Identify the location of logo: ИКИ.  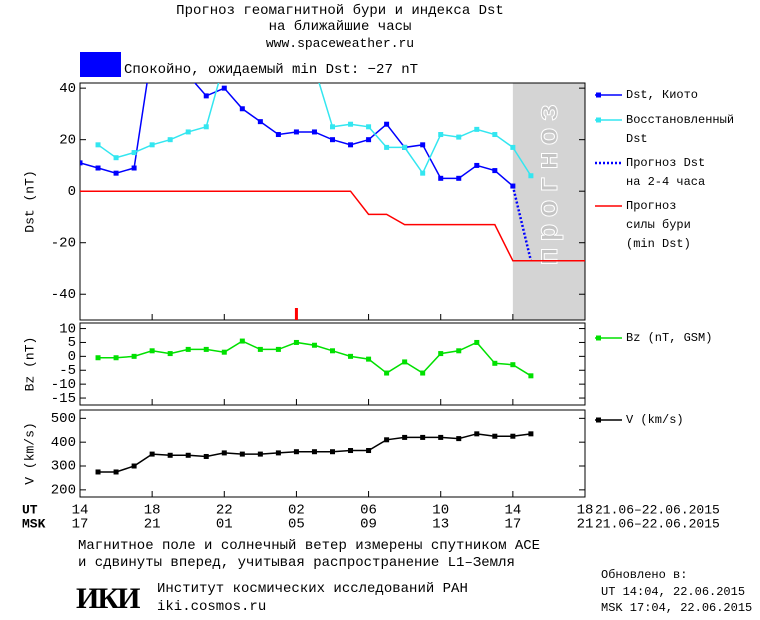
(108, 598).